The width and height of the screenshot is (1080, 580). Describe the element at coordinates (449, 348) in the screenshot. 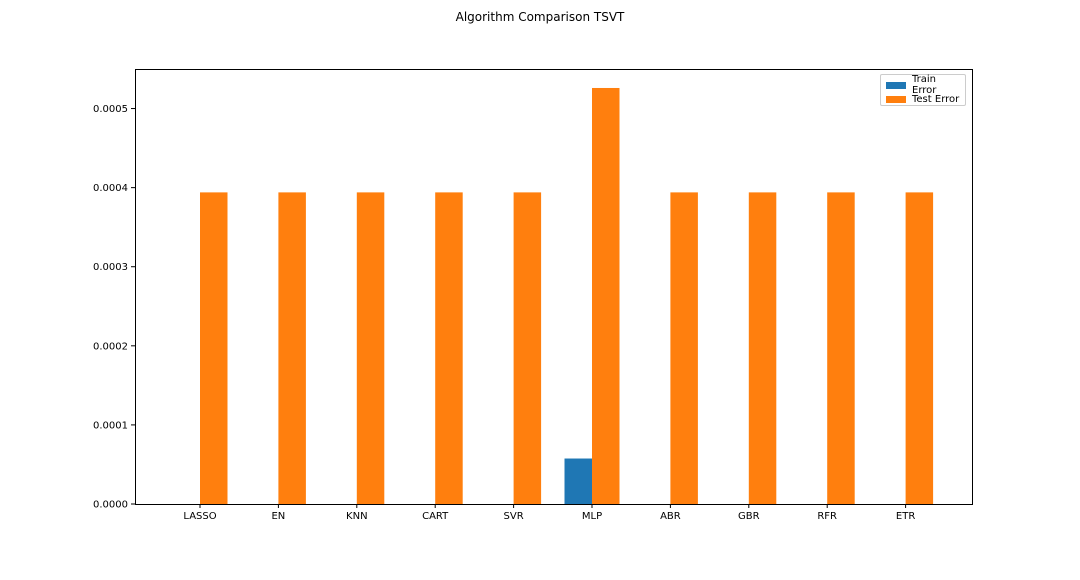

I see `test-error-bar-cart` at that location.